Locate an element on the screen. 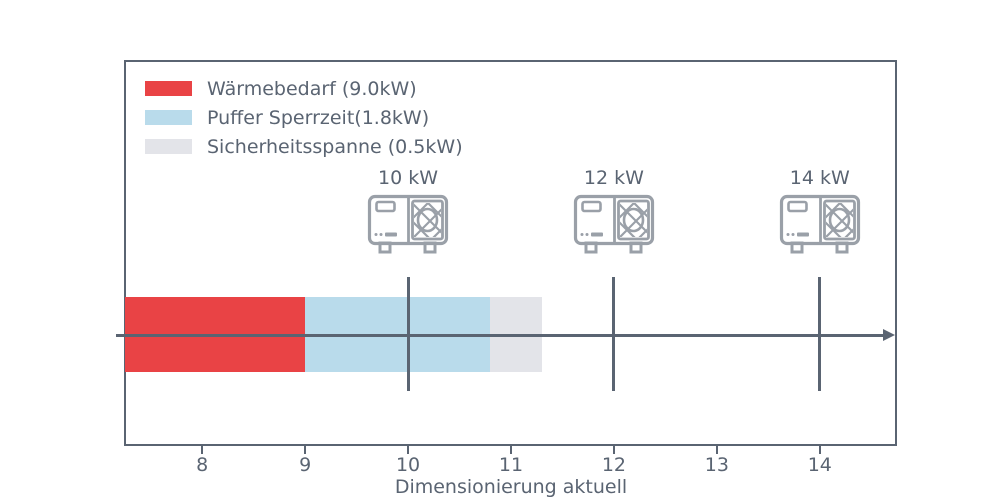 This screenshot has height=500, width=1000. legend-item-waermebedarf: Wärmebedarf (9.0kW) is located at coordinates (304, 88).